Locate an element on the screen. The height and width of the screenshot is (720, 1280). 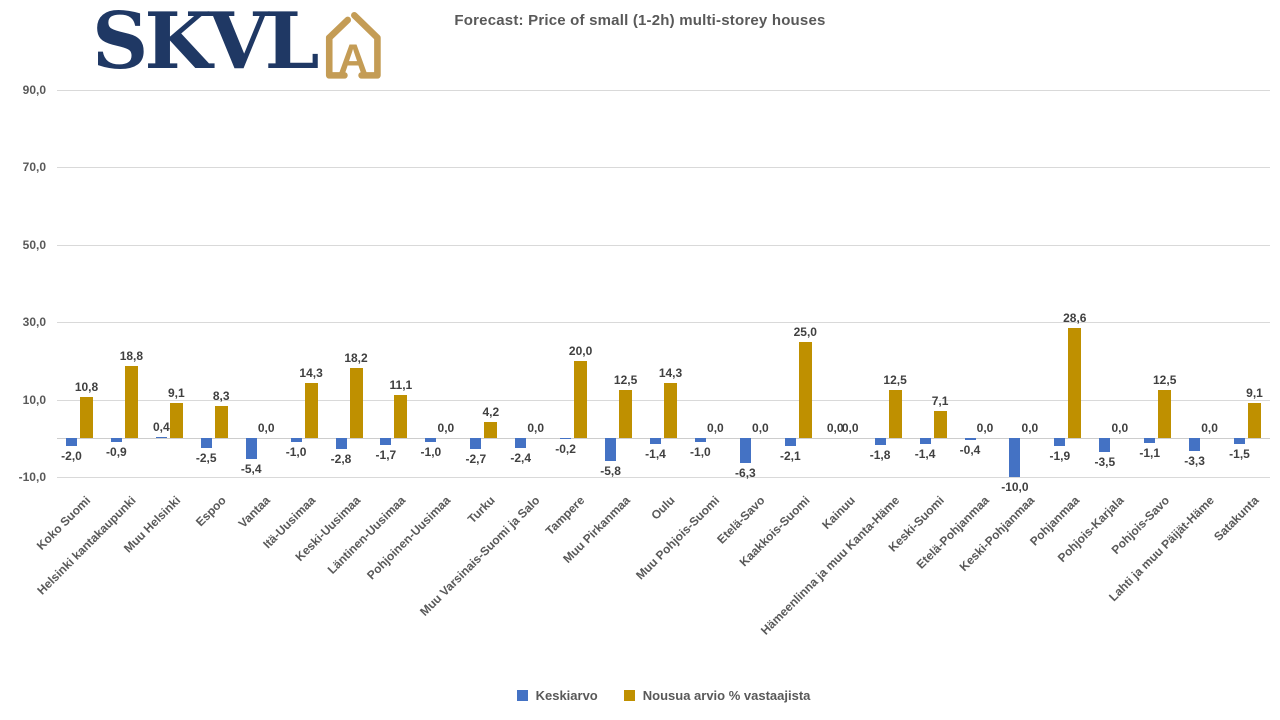
value-label-keskiarvo-text: -5,4 is located at coordinates (251, 469).